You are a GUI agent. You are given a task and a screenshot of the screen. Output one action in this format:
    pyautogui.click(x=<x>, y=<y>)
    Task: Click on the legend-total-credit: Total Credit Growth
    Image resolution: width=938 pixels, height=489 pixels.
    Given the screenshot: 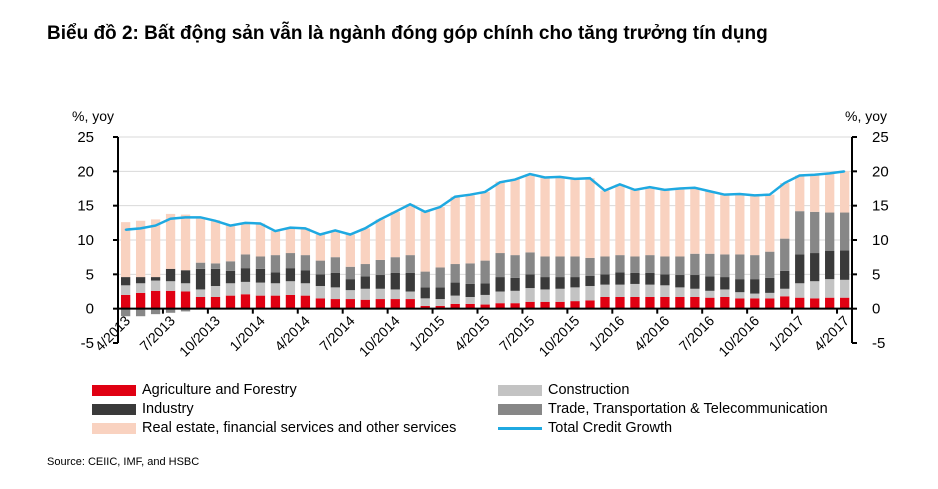 What is the action you would take?
    pyautogui.click(x=585, y=428)
    